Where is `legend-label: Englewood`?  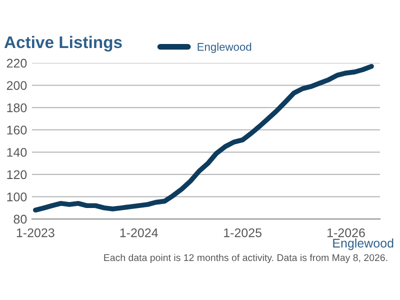
legend-label: Englewood is located at coordinates (225, 47).